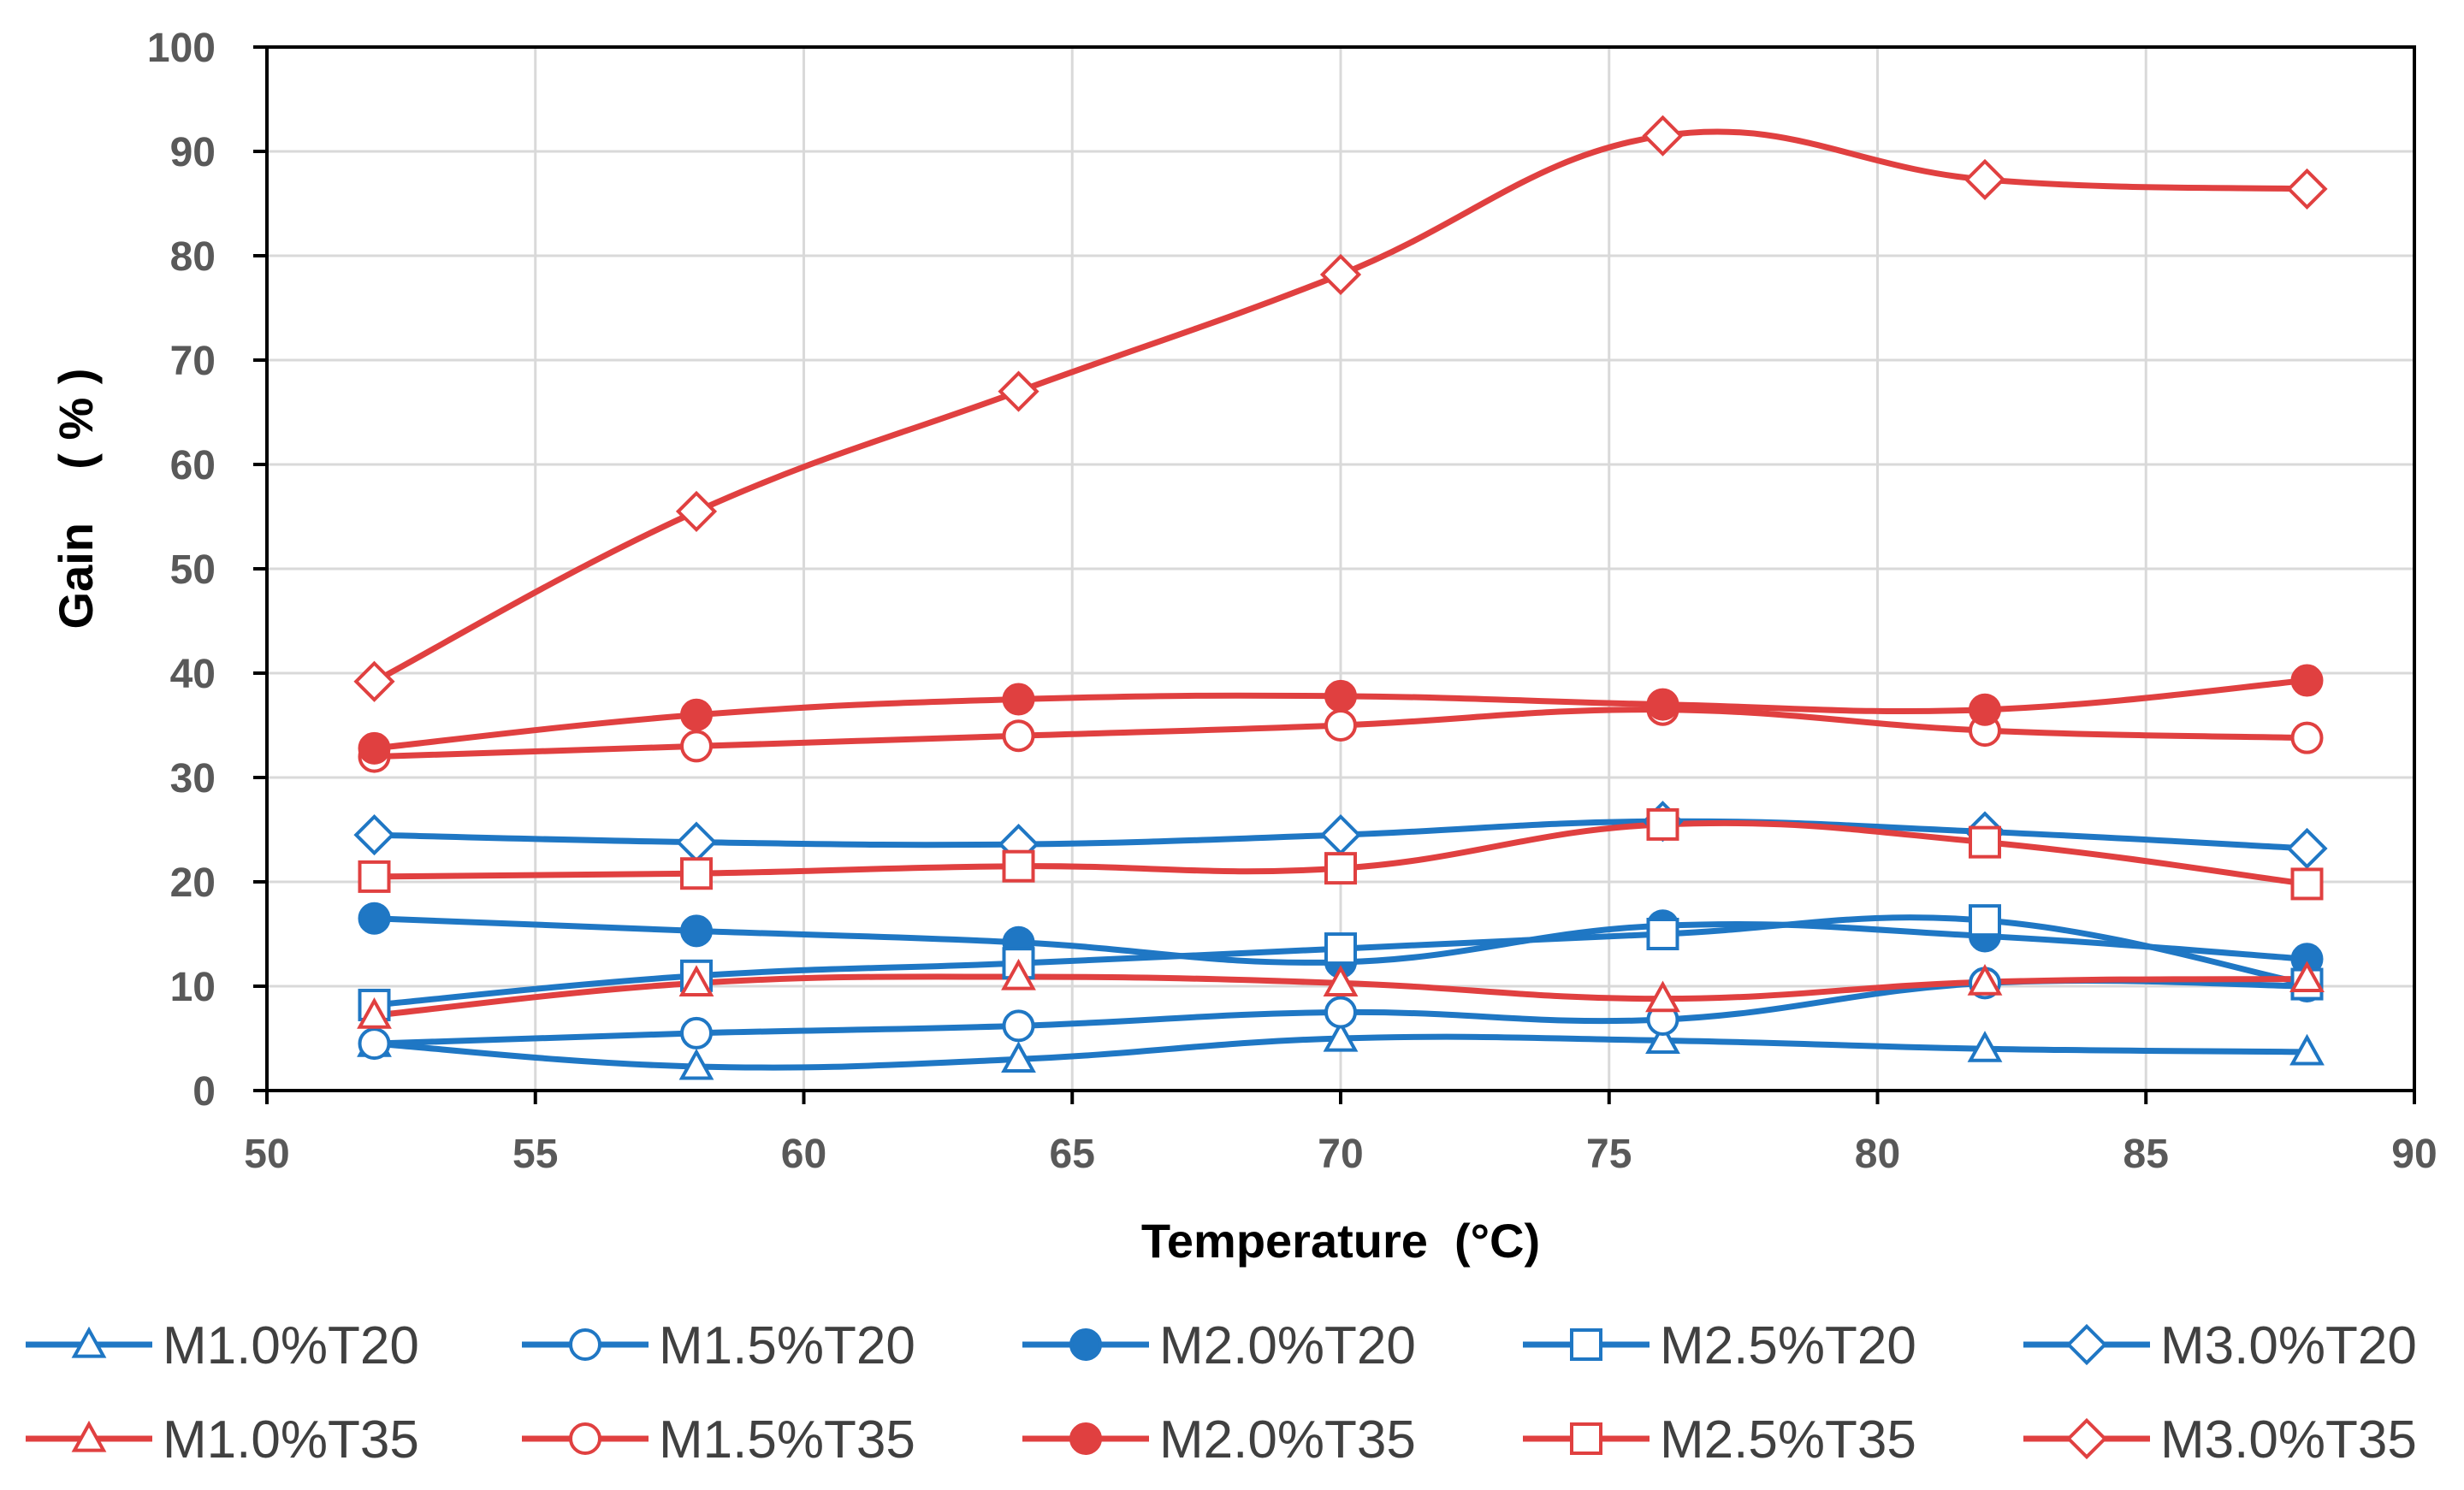 The image size is (2464, 1490). I want to click on legend-item: M3.0%T20, so click(2220, 1345).